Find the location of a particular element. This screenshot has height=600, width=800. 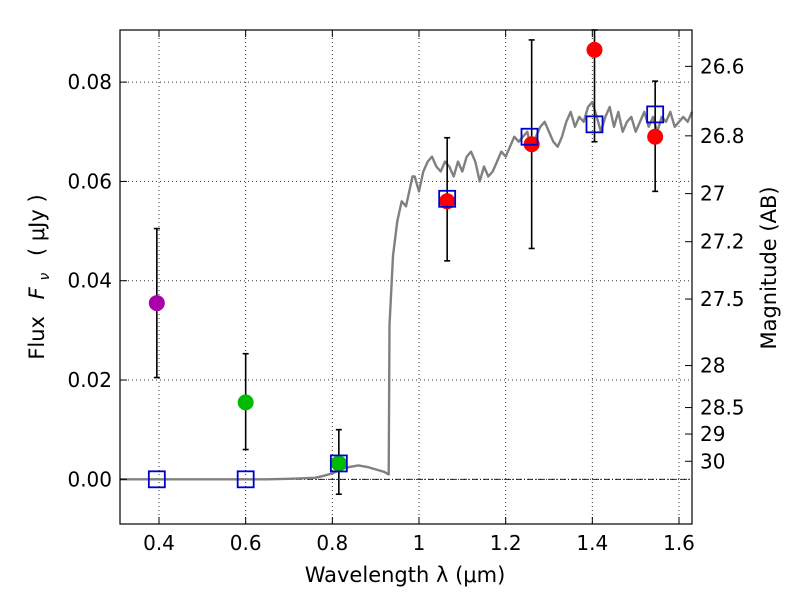

x-tick-label: 0.6 is located at coordinates (246, 543).